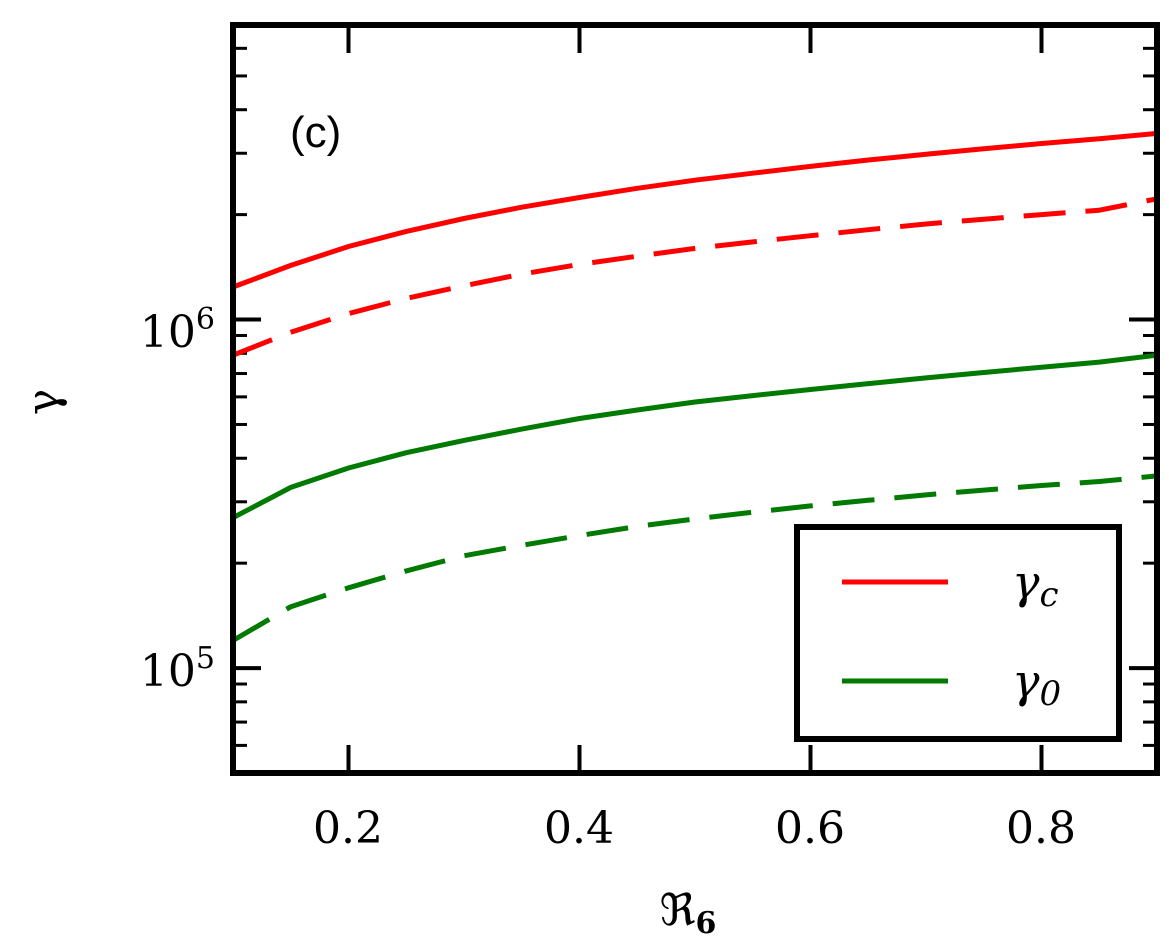  What do you see at coordinates (1036, 684) in the screenshot?
I see `legend-label-gamma-0: γ0` at bounding box center [1036, 684].